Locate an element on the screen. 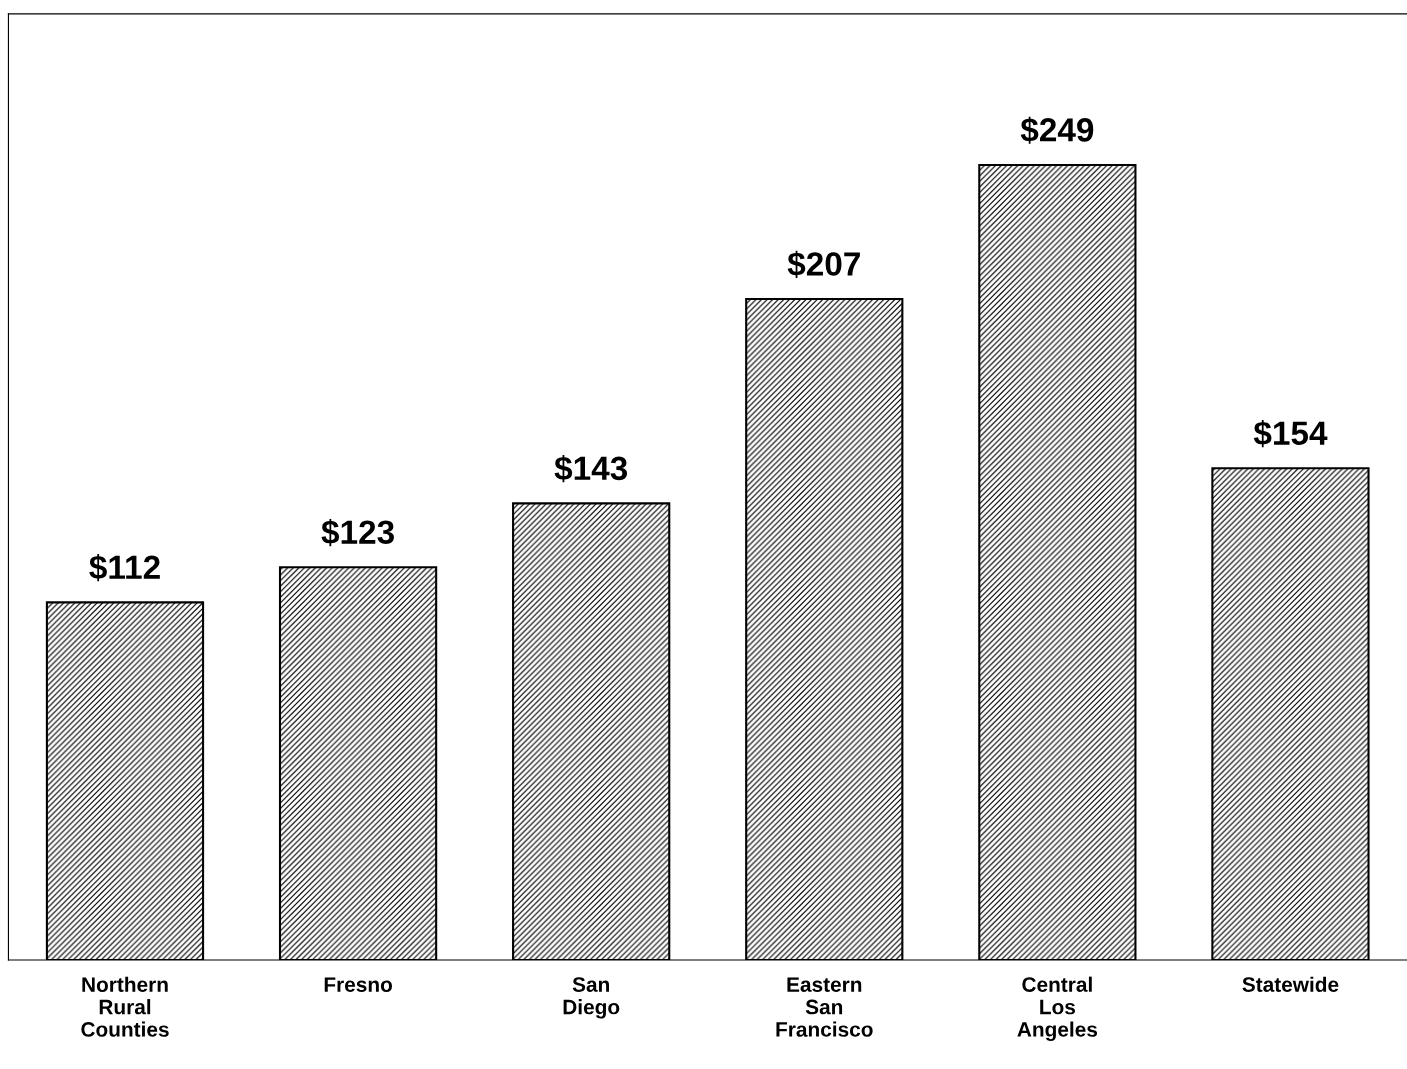 The height and width of the screenshot is (1069, 1407). x-tick-label: Eastern San Francisco is located at coordinates (824, 1007).